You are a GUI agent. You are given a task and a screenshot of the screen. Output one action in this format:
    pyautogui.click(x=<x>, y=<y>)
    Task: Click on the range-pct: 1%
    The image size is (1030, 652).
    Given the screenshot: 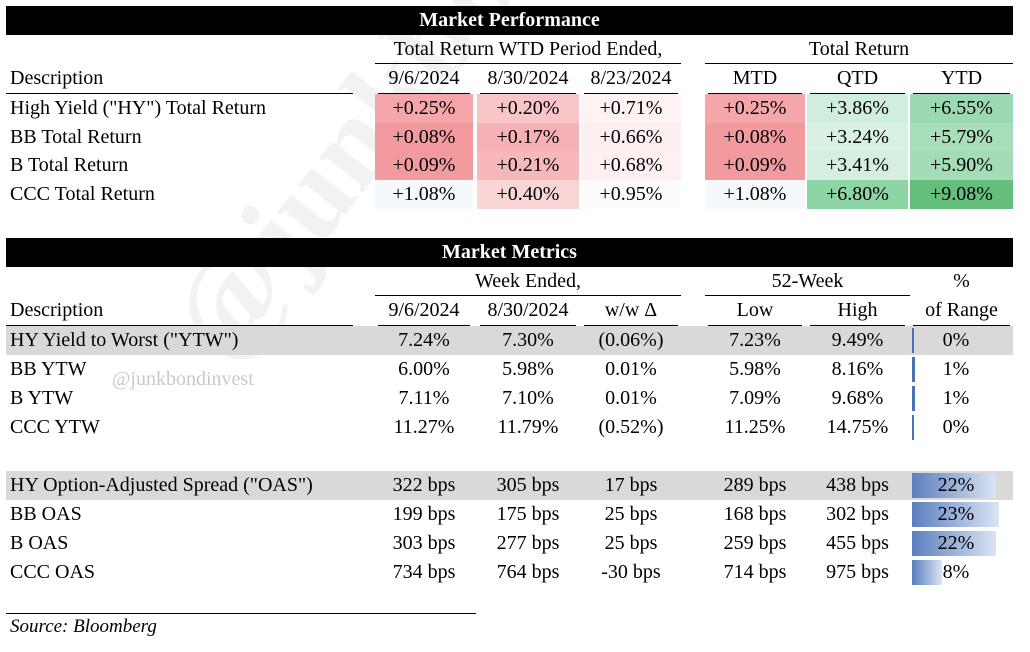 What is the action you would take?
    pyautogui.click(x=956, y=369)
    